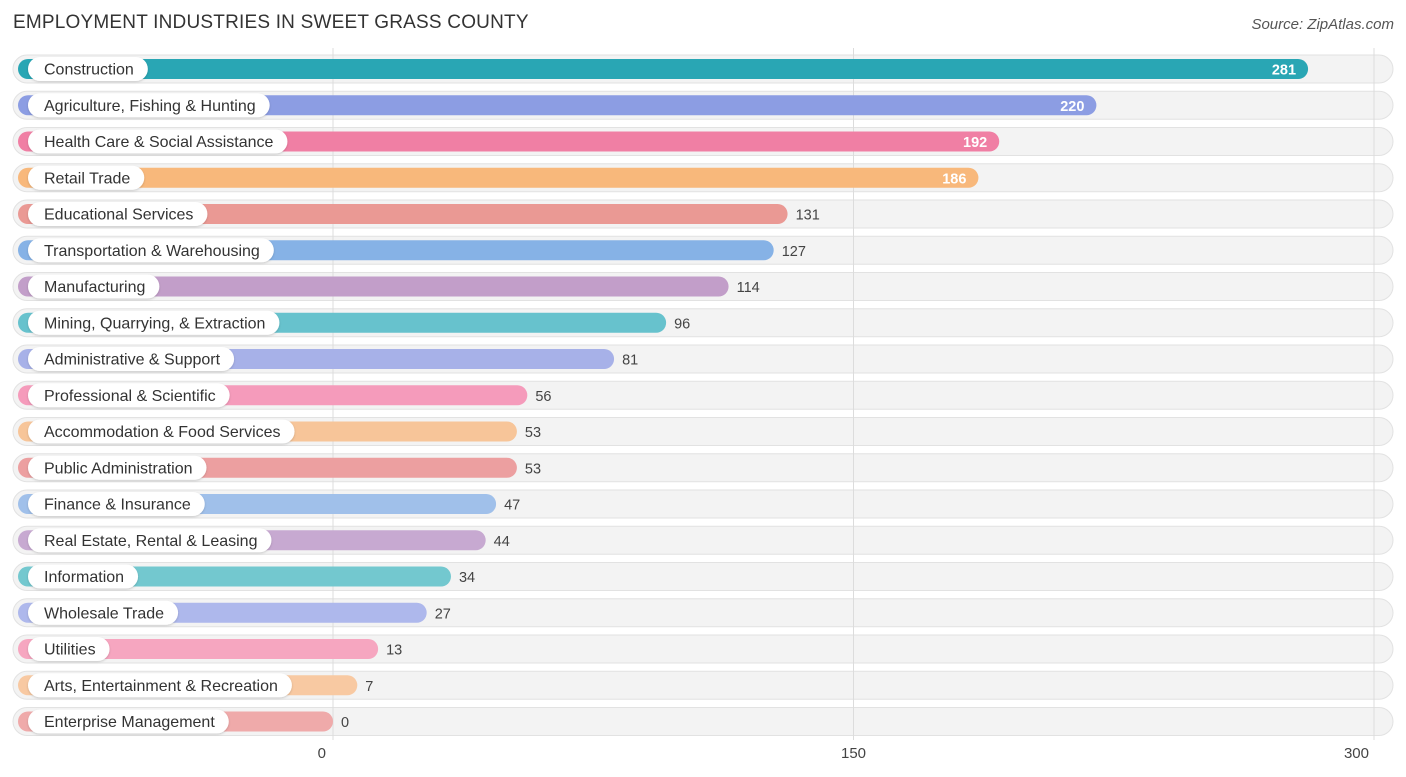  Describe the element at coordinates (322, 753) in the screenshot. I see `x-tick-label: 0` at that location.